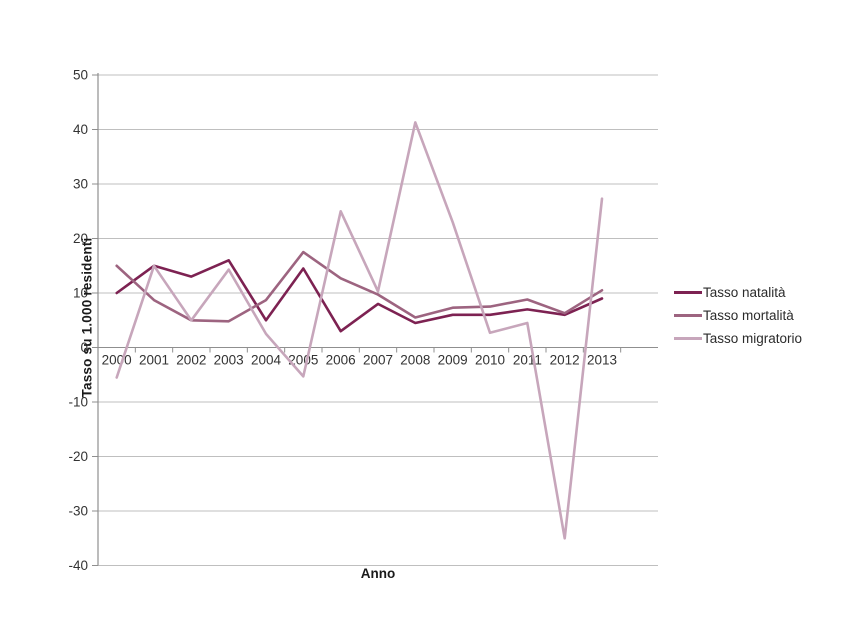 The image size is (850, 638). What do you see at coordinates (78, 456) in the screenshot?
I see `y-tick-label: -20` at bounding box center [78, 456].